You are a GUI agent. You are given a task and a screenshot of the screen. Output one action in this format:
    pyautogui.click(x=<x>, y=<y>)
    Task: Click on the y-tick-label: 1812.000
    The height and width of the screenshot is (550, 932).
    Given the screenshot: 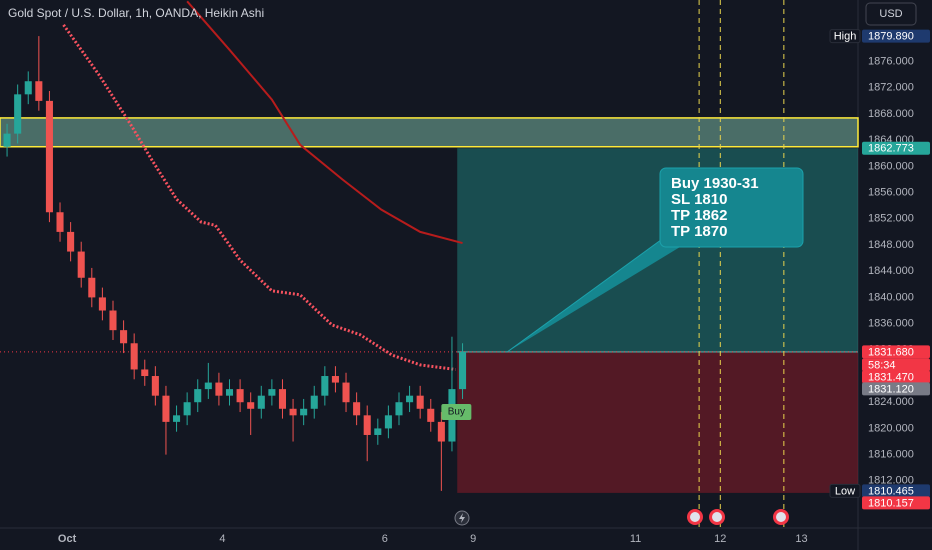 What is the action you would take?
    pyautogui.click(x=891, y=481)
    